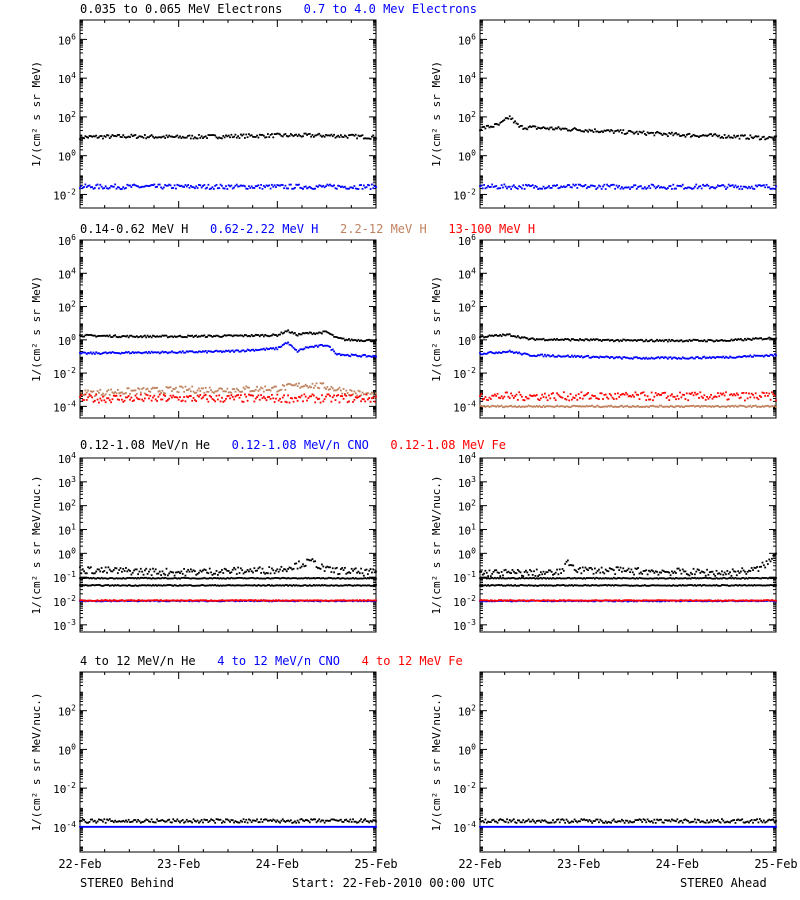 Image resolution: width=800 pixels, height=900 pixels. Describe the element at coordinates (67, 458) in the screenshot. I see `y-tick-label: 10⁴` at that location.